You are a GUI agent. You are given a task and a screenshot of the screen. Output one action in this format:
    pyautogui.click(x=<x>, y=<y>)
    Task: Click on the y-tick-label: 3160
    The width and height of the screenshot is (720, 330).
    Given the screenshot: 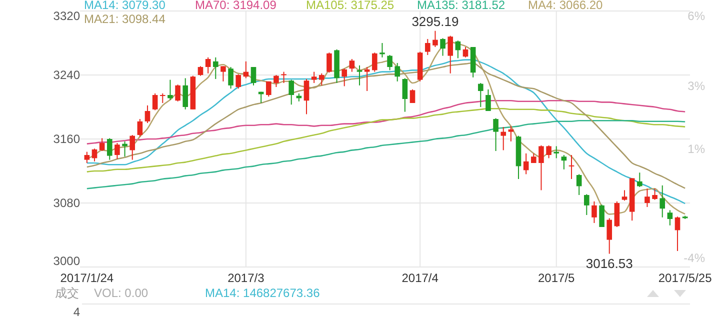 What is the action you would take?
    pyautogui.click(x=66, y=139)
    